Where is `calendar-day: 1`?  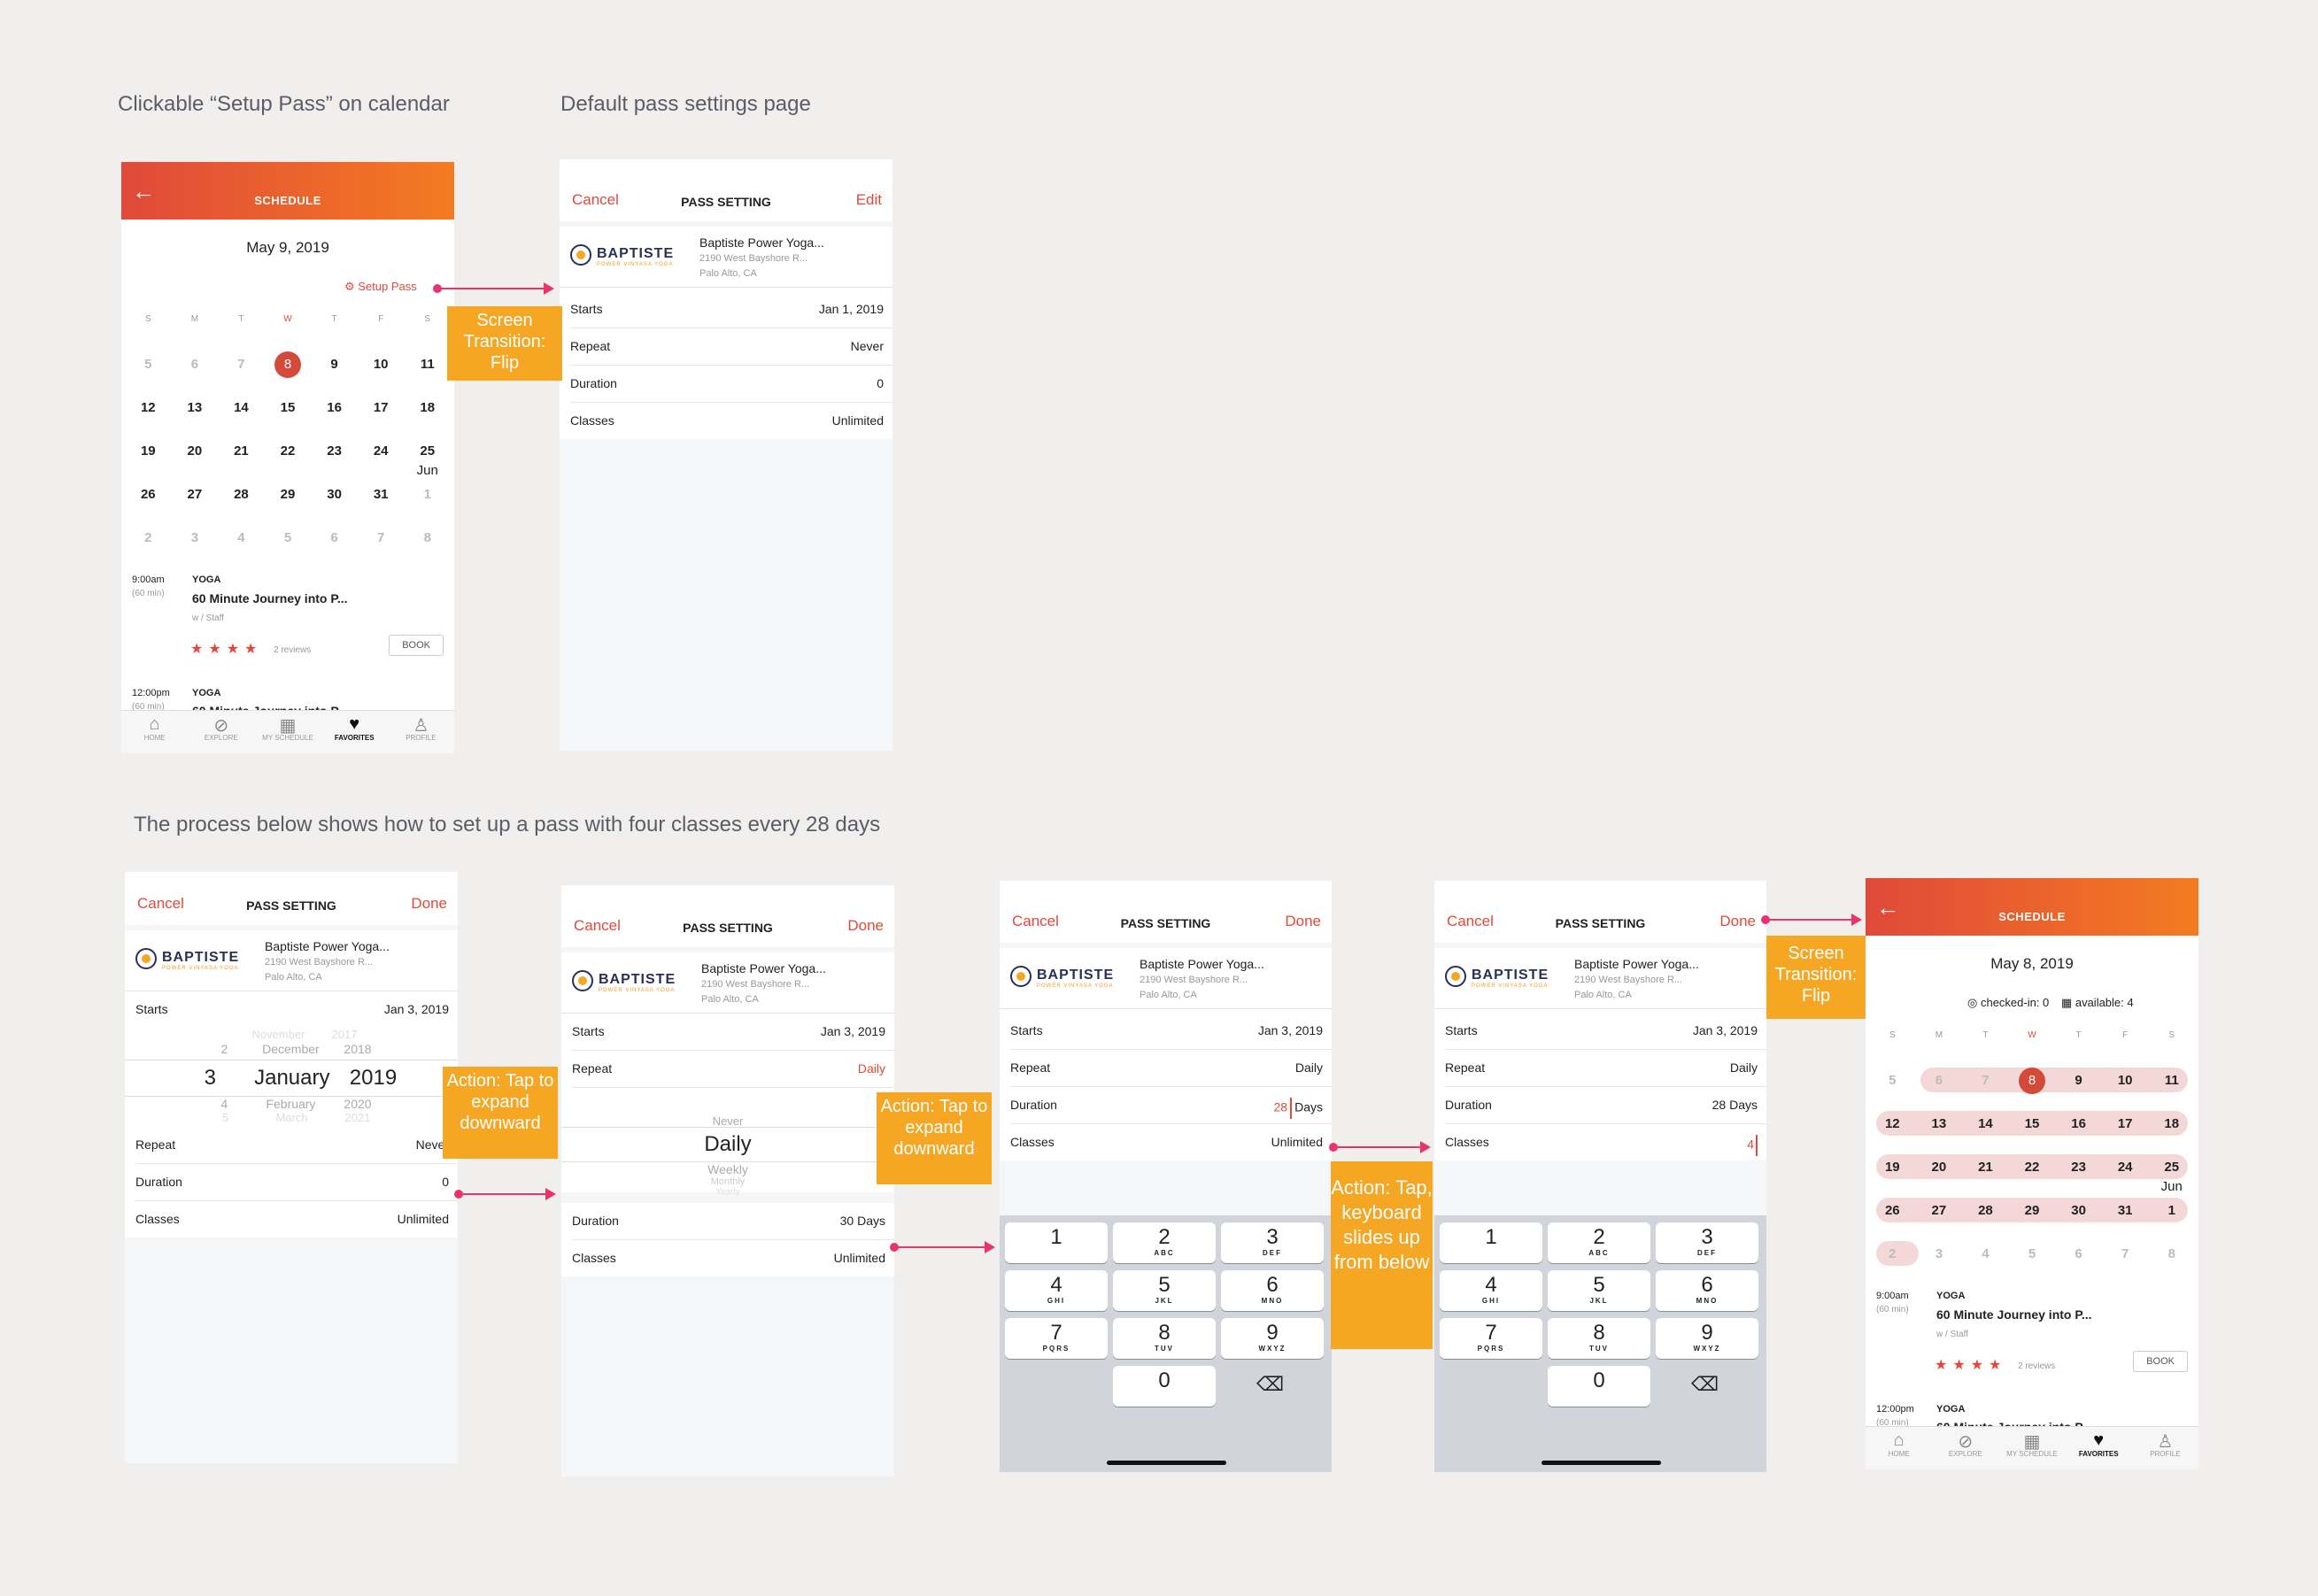 calendar-day: 1 is located at coordinates (427, 494).